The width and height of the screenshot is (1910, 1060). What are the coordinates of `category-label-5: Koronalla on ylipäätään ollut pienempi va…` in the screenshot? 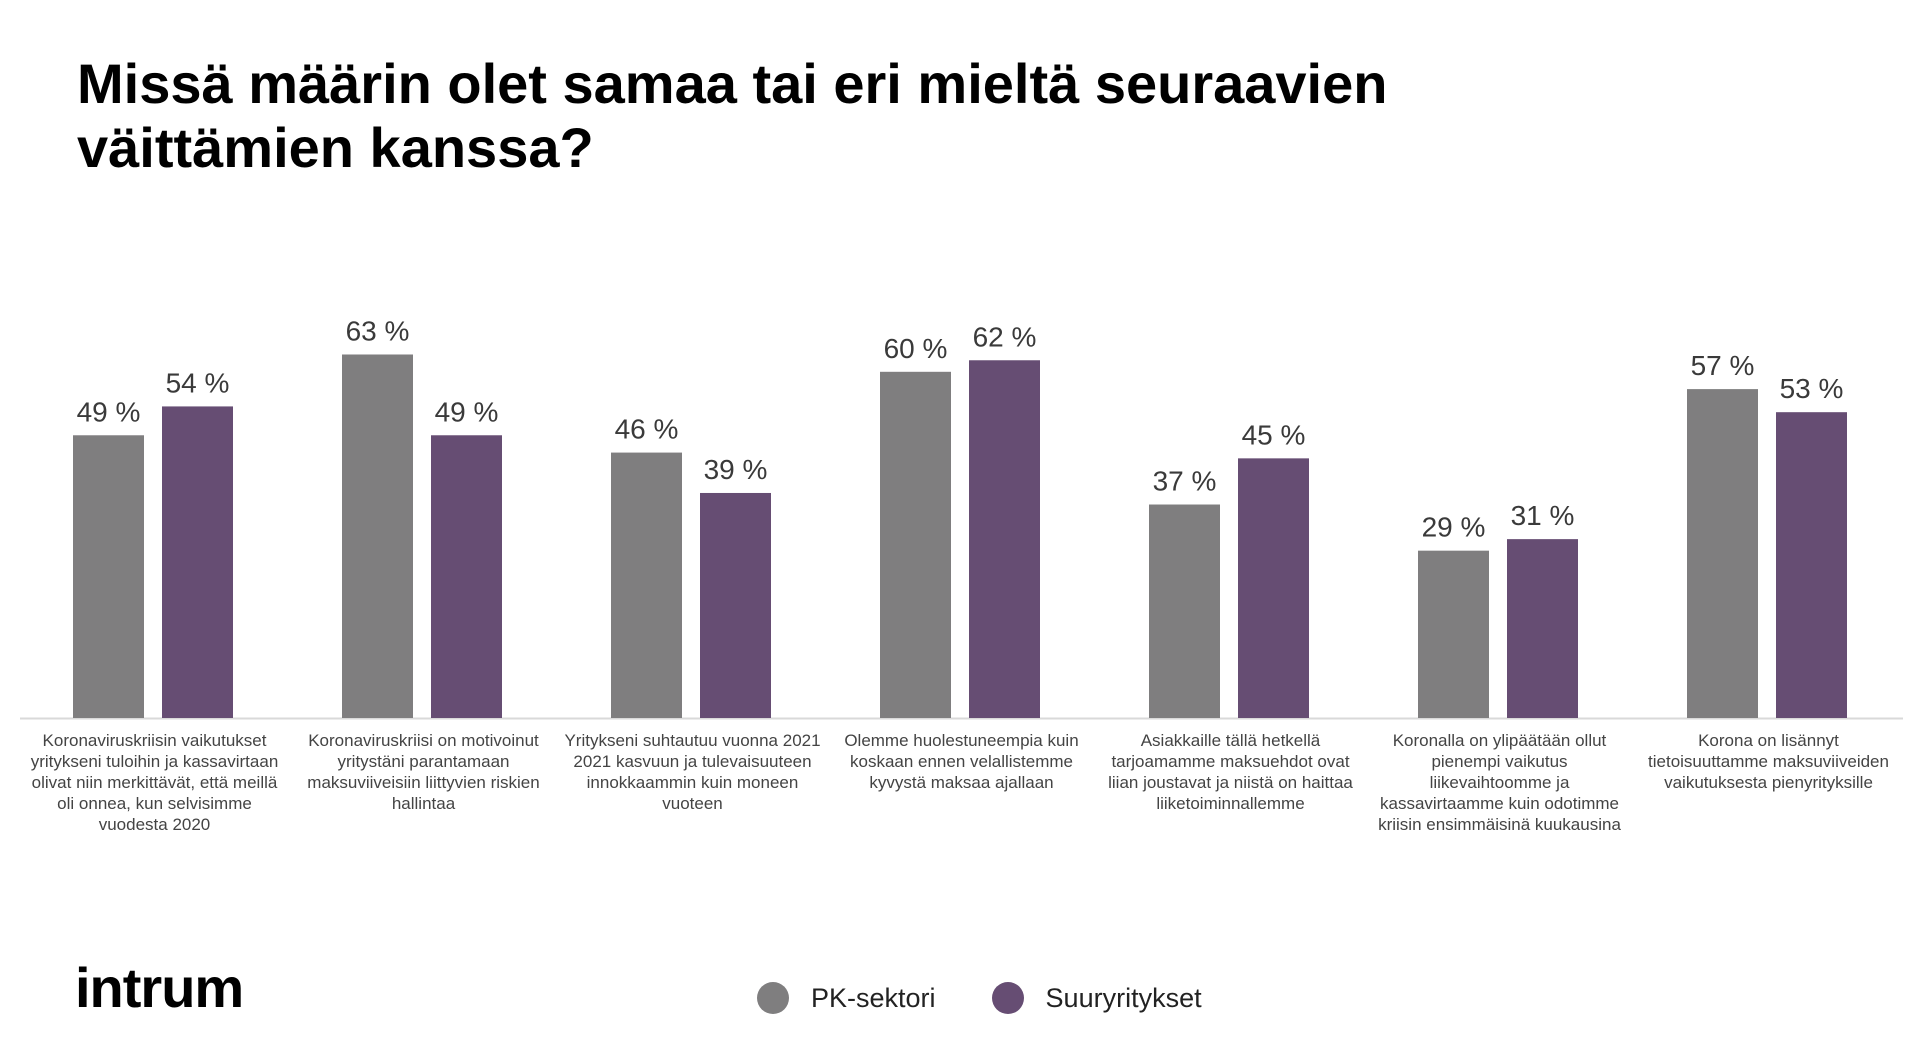 It's located at (1500, 782).